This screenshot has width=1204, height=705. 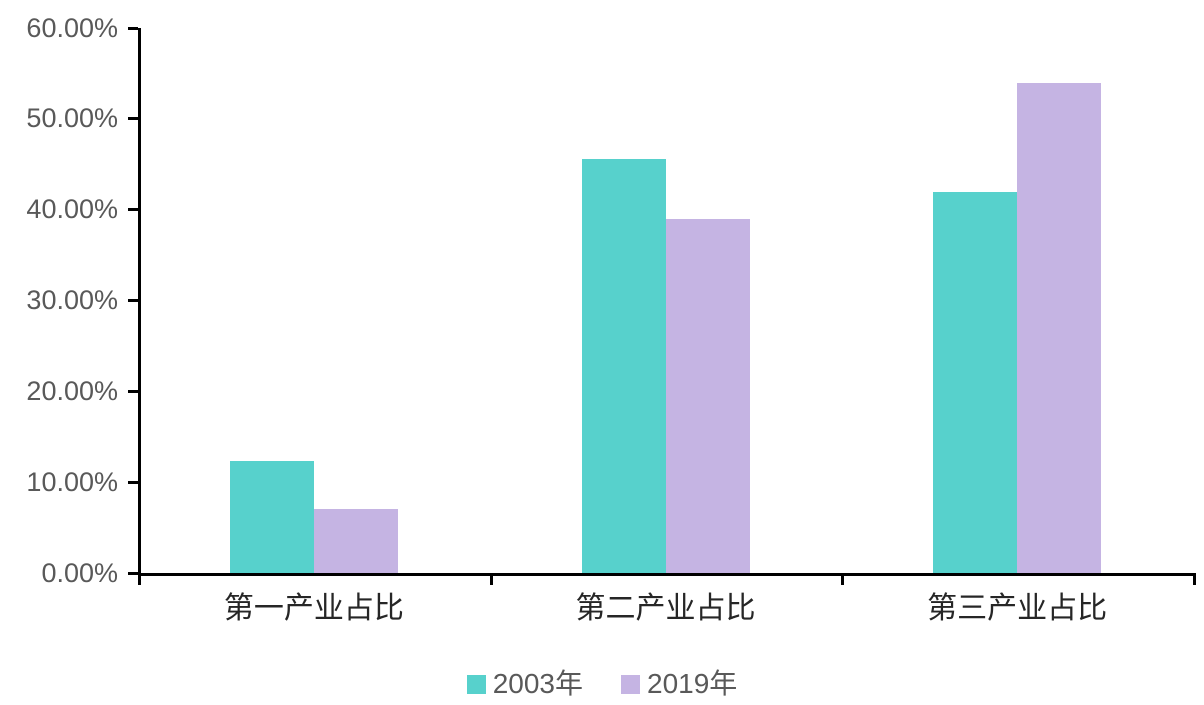 What do you see at coordinates (72, 27) in the screenshot?
I see `y-axis-tick-label: 60.00%` at bounding box center [72, 27].